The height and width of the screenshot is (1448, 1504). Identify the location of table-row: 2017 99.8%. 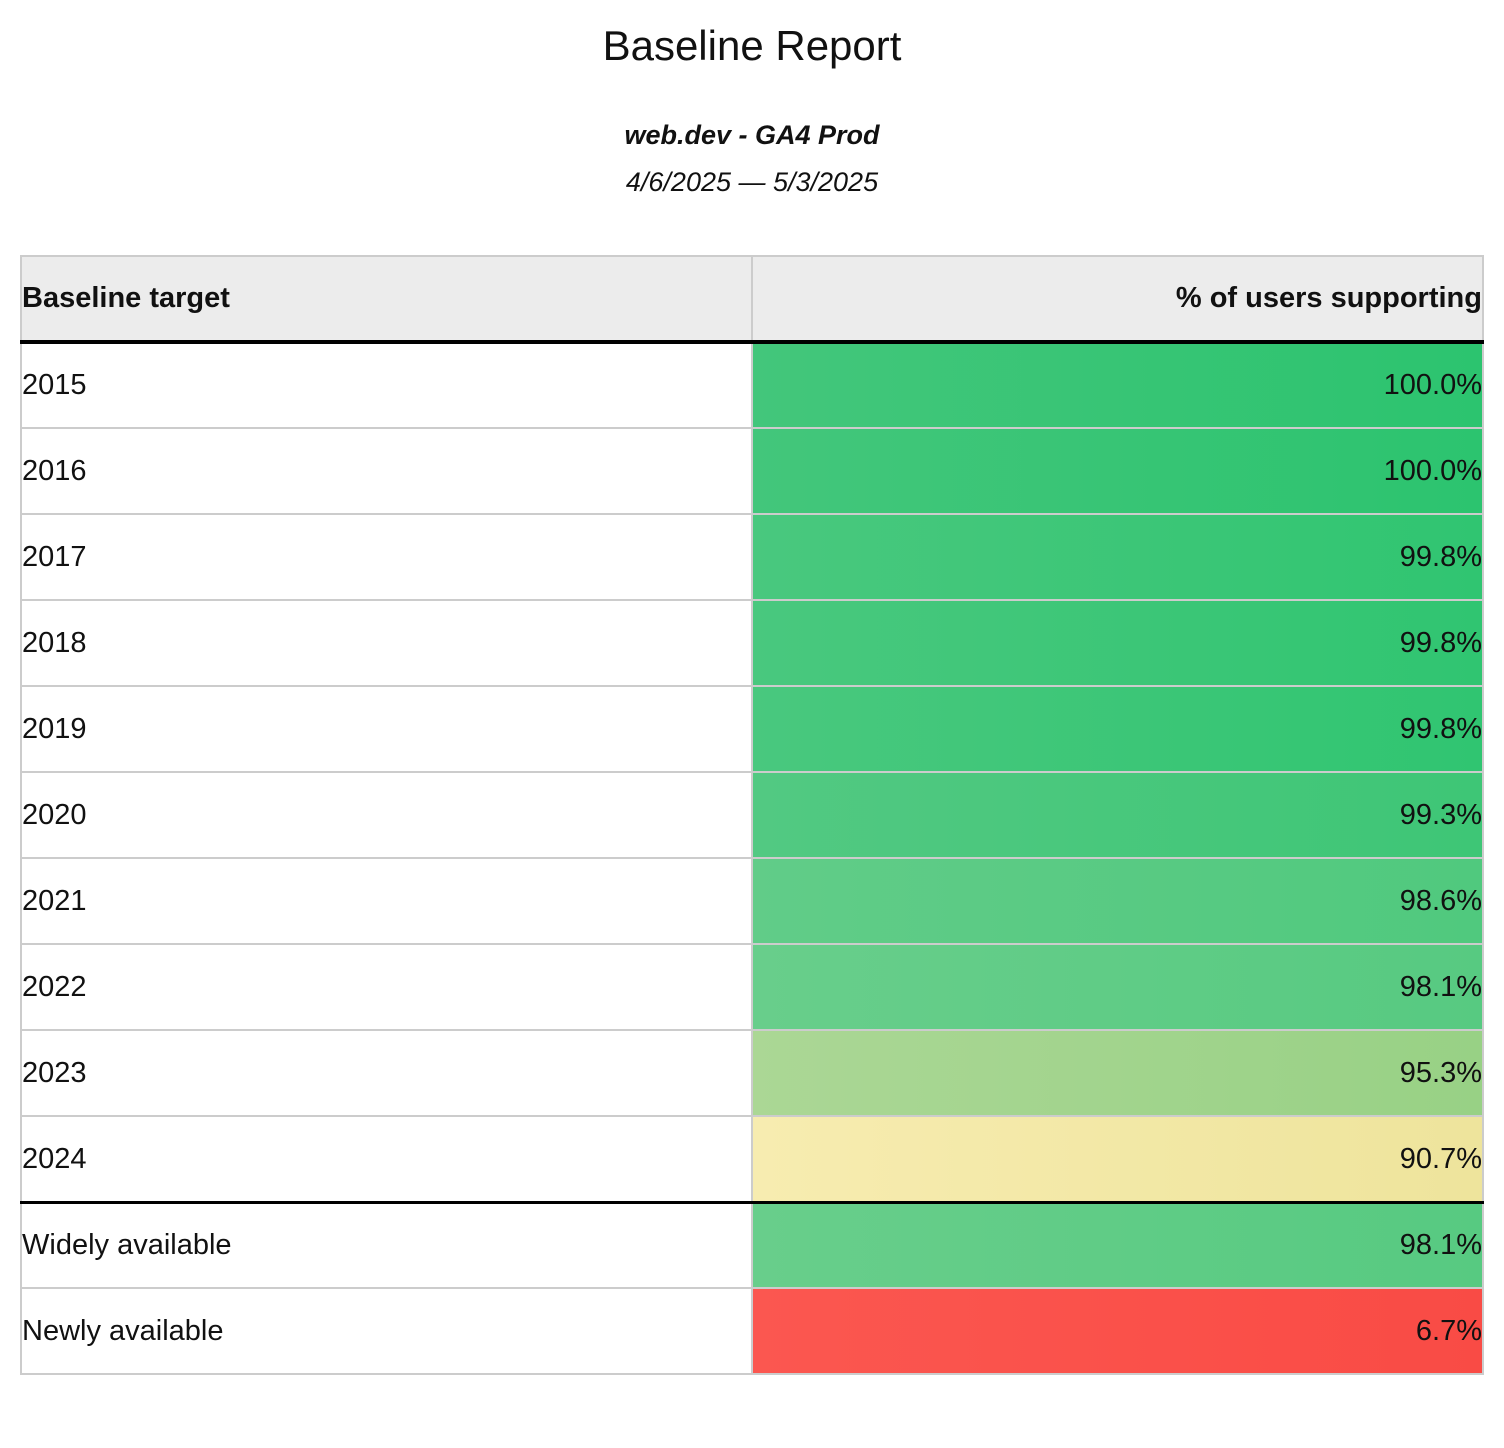
(752, 557).